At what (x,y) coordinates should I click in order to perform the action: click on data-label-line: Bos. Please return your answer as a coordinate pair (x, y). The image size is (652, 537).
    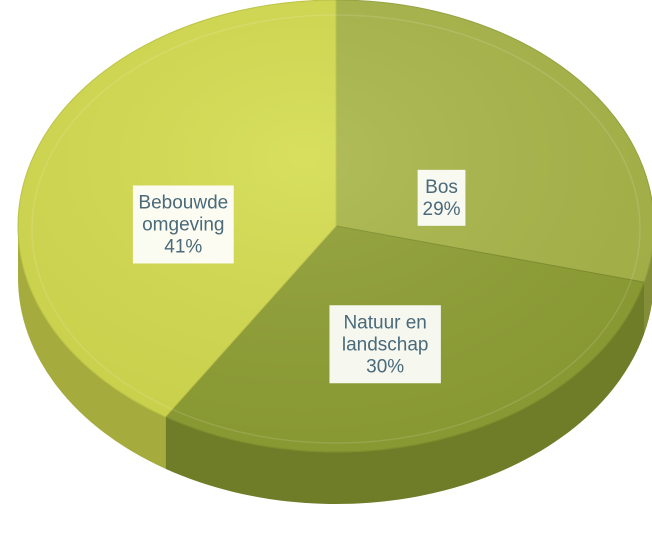
    Looking at the image, I should click on (441, 187).